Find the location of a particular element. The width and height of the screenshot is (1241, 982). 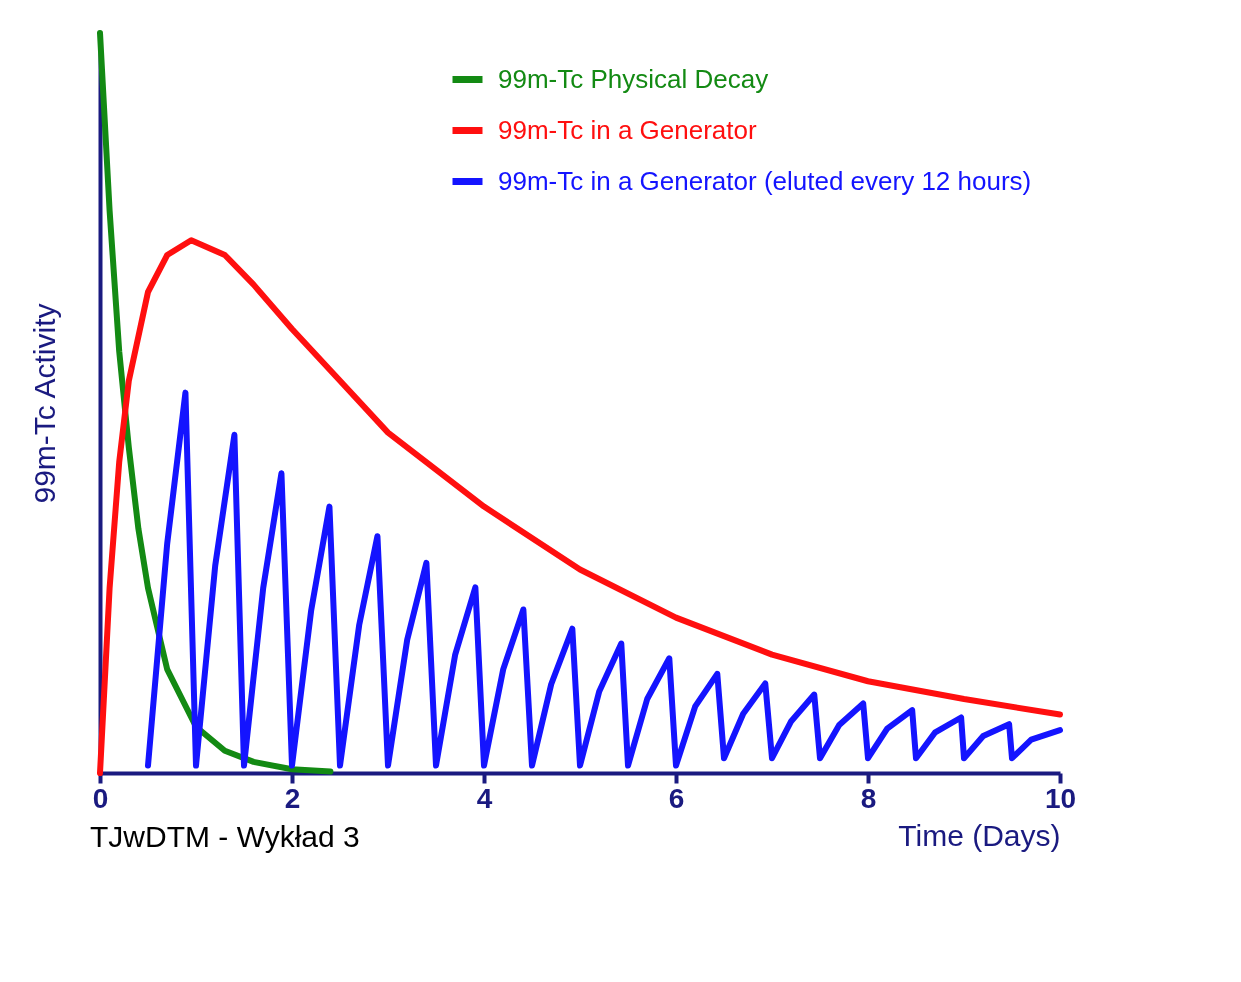

y-axis-title: 99m-Tc Activity is located at coordinates (44, 403).